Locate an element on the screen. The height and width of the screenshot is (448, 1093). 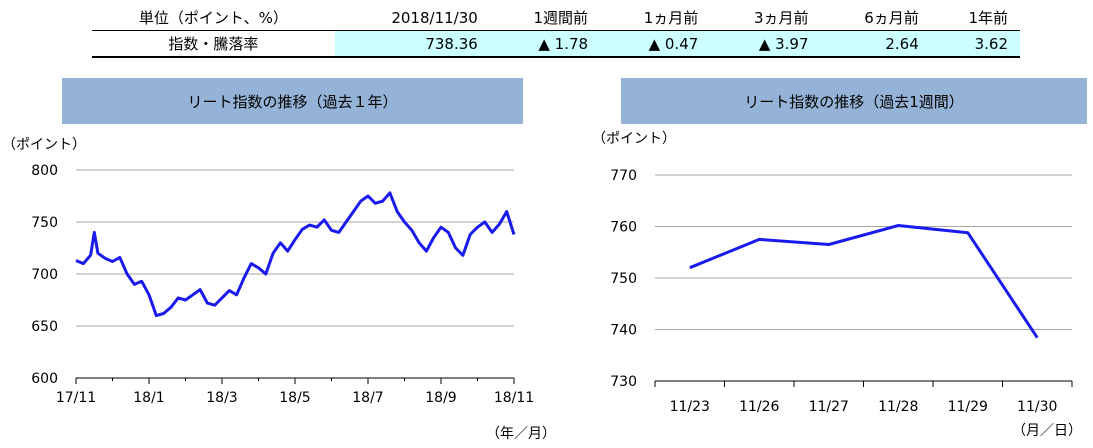
header-1month: 1ヵ月前 is located at coordinates (655, 18).